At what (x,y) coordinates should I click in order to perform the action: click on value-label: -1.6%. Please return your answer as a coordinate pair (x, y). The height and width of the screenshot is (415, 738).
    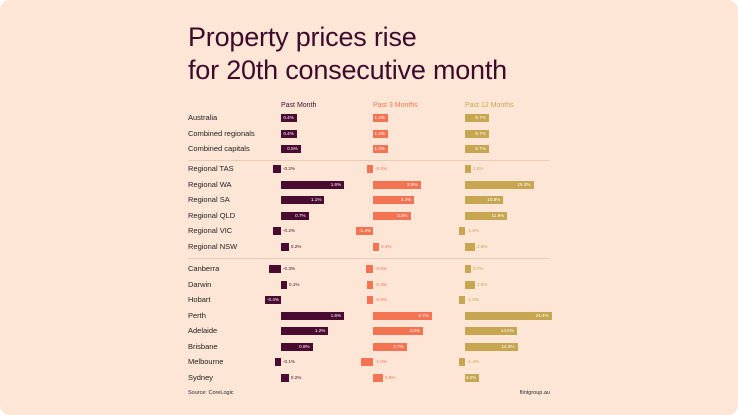
    Looking at the image, I should click on (473, 230).